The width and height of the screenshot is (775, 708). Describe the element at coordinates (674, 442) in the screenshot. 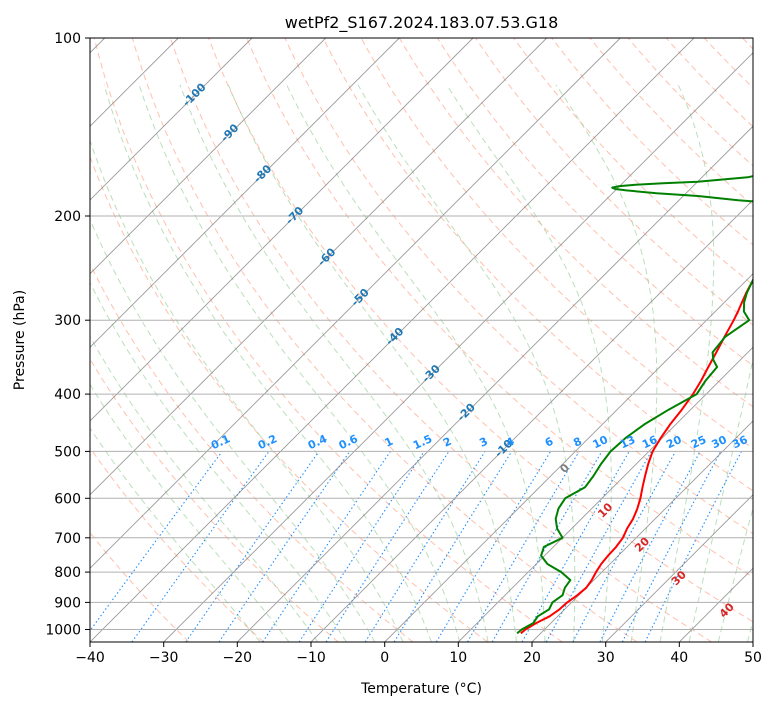

I see `mixing-ratio-label: 20` at that location.